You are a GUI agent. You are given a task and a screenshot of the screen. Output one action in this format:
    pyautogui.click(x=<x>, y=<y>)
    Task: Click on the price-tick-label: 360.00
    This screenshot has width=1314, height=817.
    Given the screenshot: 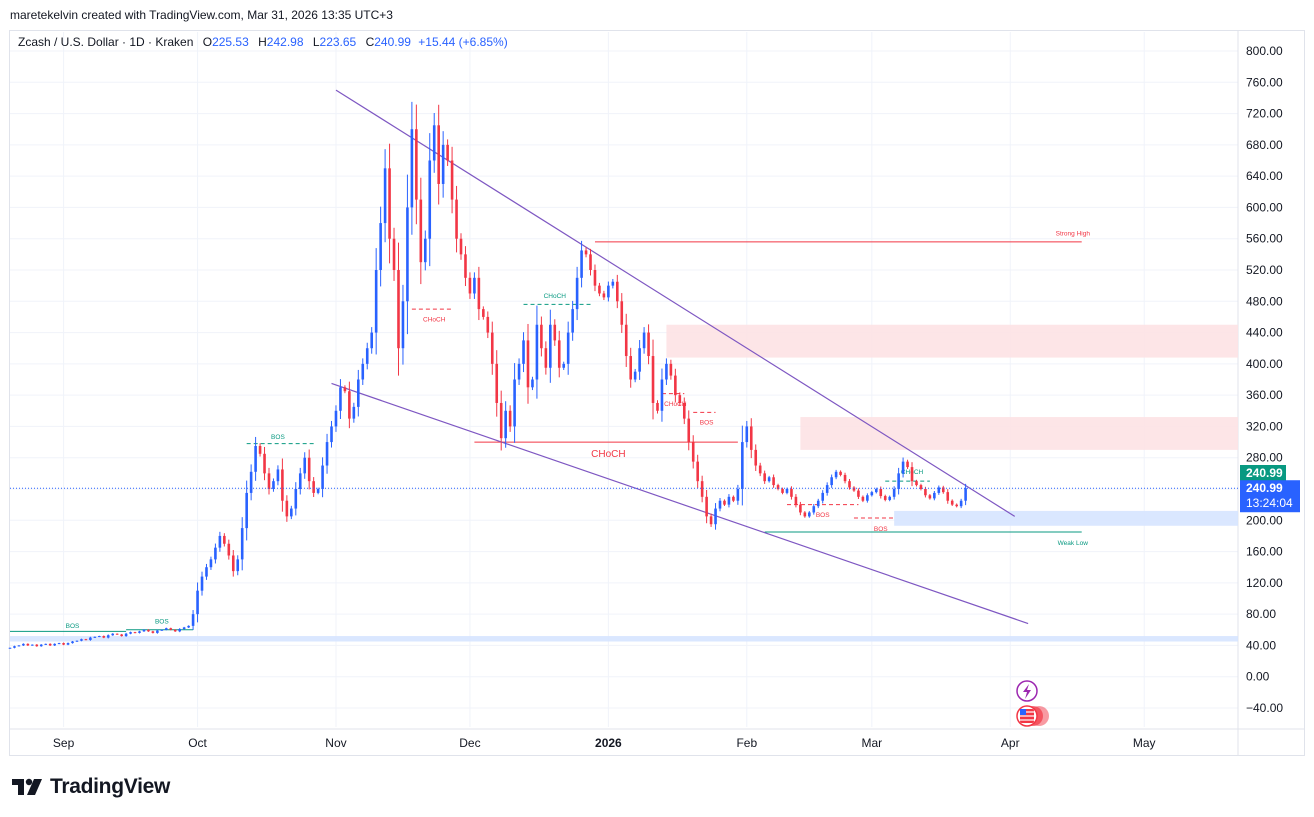 What is the action you would take?
    pyautogui.click(x=1264, y=395)
    